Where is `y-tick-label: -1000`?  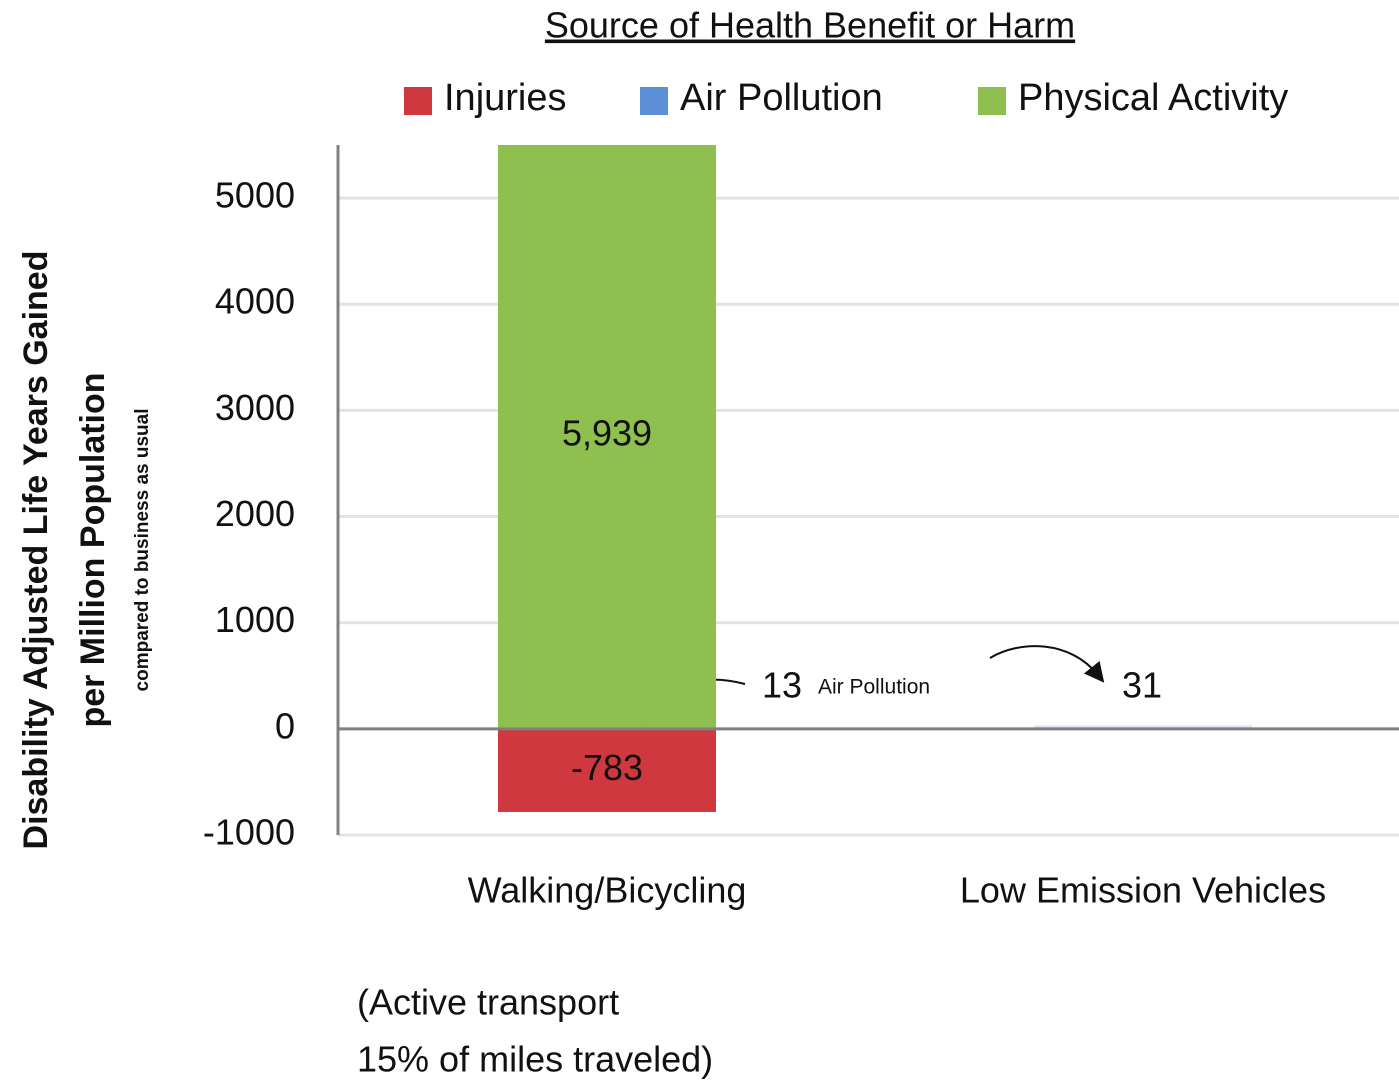
y-tick-label: -1000 is located at coordinates (249, 832).